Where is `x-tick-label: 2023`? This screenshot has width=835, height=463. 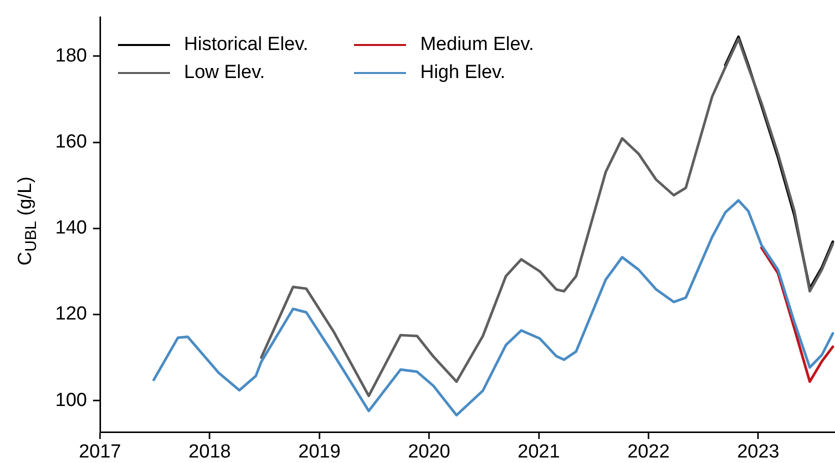
x-tick-label: 2023 is located at coordinates (758, 452).